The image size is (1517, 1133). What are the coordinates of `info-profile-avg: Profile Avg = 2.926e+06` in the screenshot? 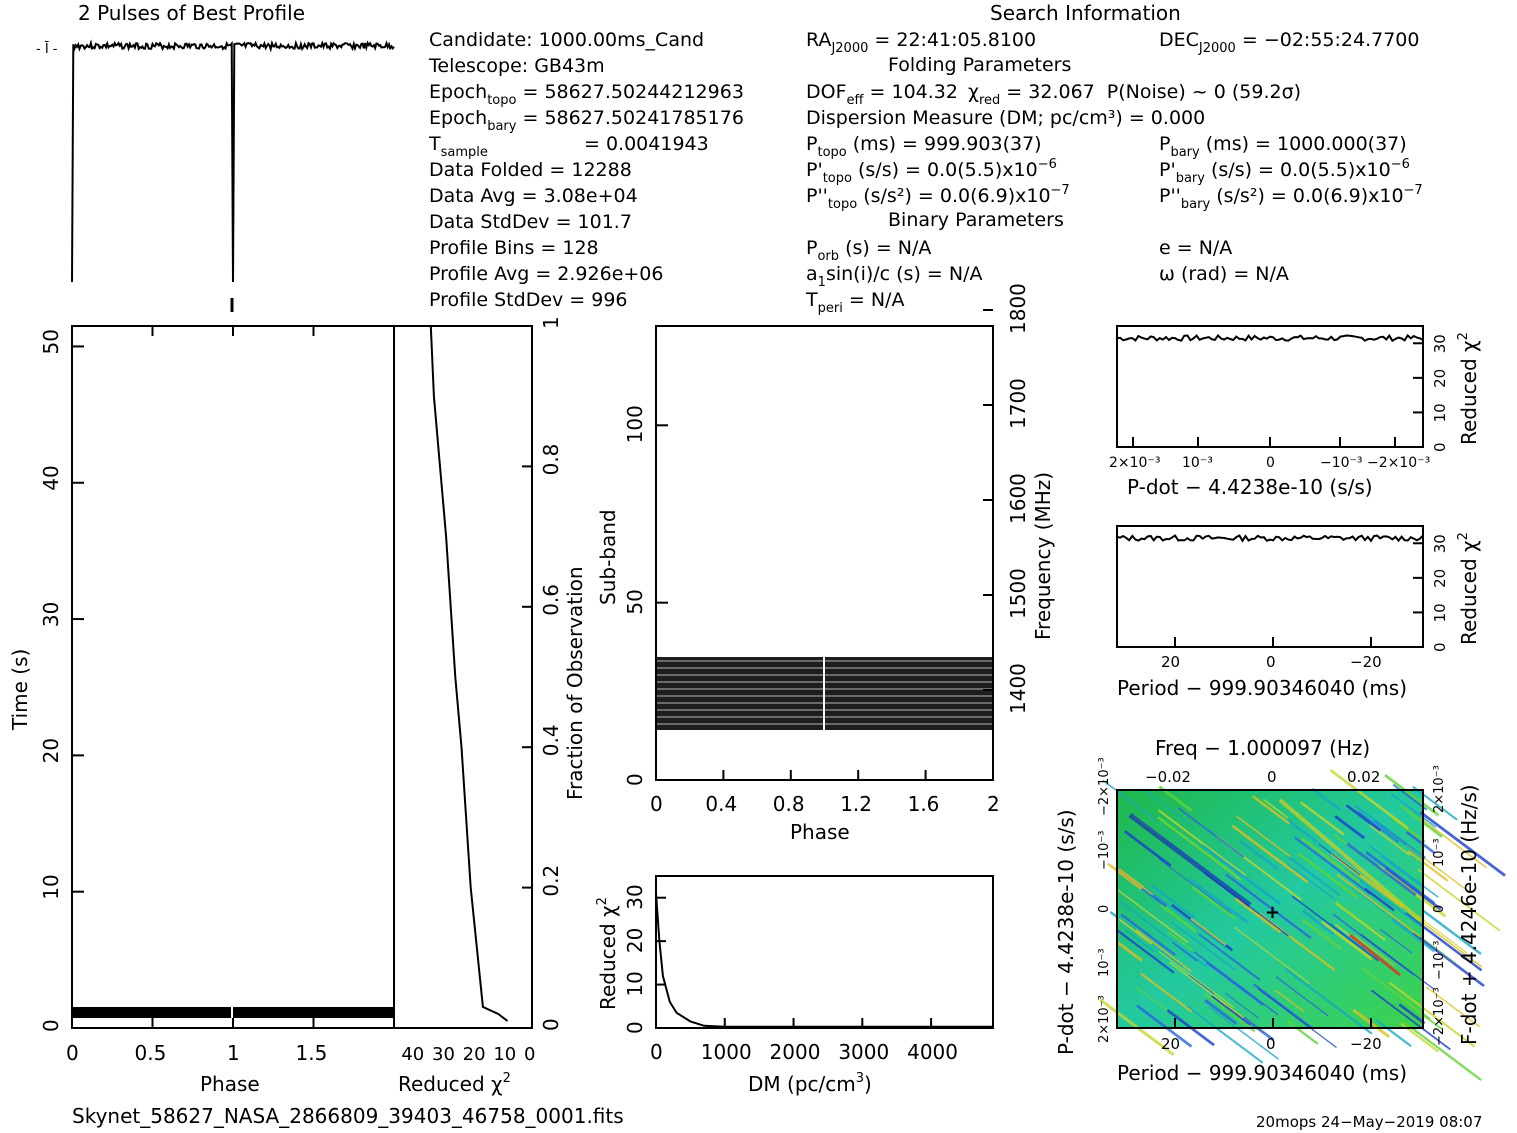 It's located at (546, 274).